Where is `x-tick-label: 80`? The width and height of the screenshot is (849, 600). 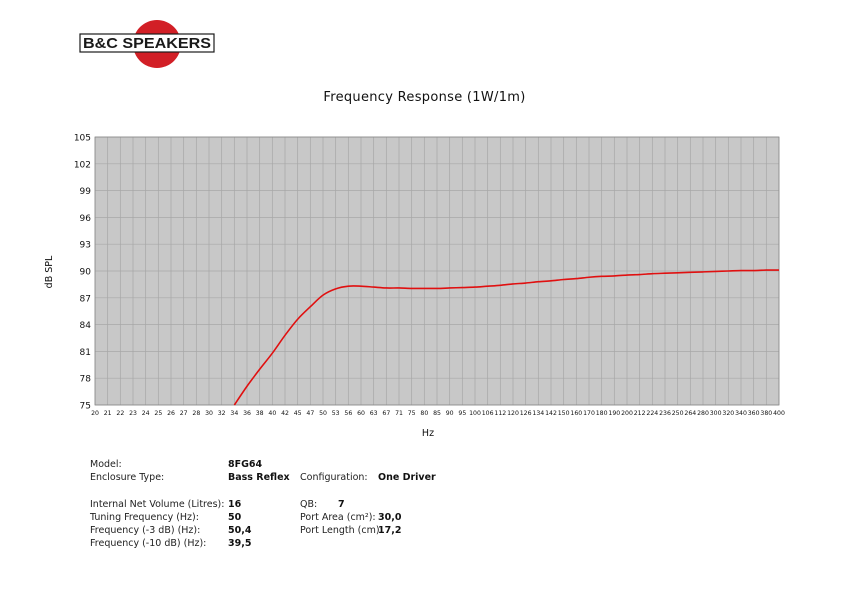 x-tick-label: 80 is located at coordinates (424, 413).